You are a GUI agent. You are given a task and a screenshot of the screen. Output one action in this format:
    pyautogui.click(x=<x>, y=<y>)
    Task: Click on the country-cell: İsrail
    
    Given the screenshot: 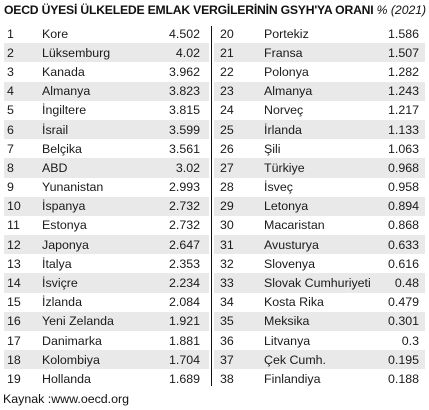 What is the action you would take?
    pyautogui.click(x=55, y=129)
    